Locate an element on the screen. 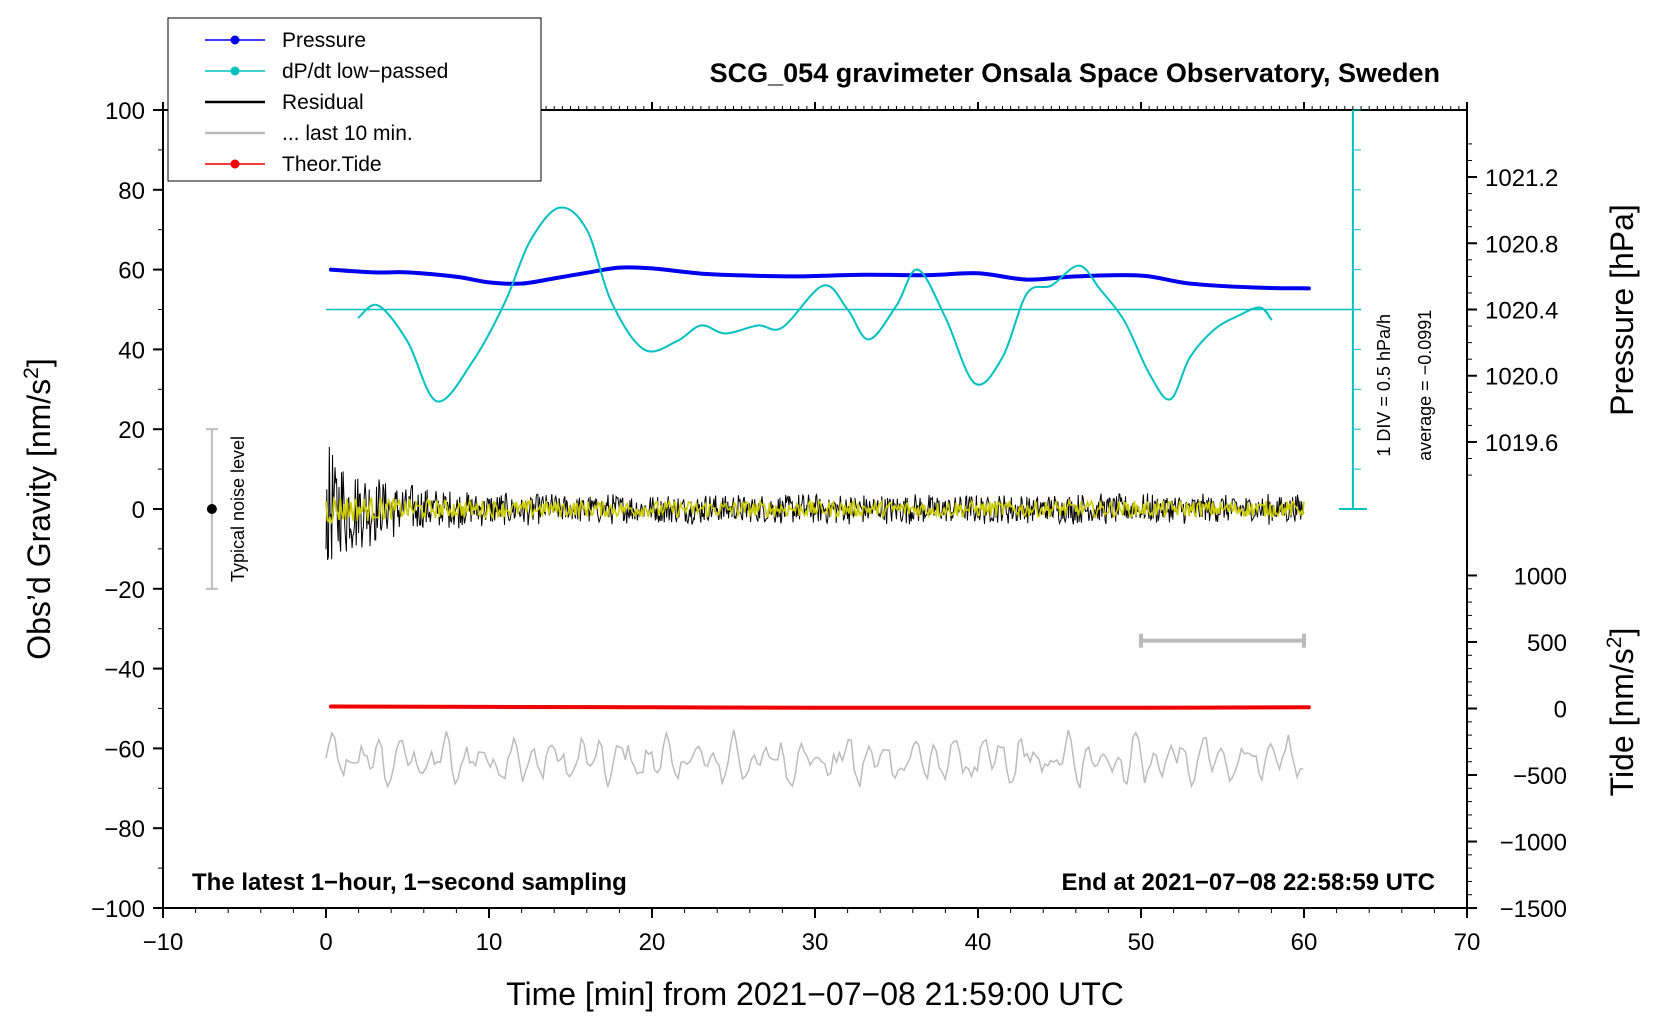 The height and width of the screenshot is (1020, 1660). y-tick-label: −60 is located at coordinates (124, 749).